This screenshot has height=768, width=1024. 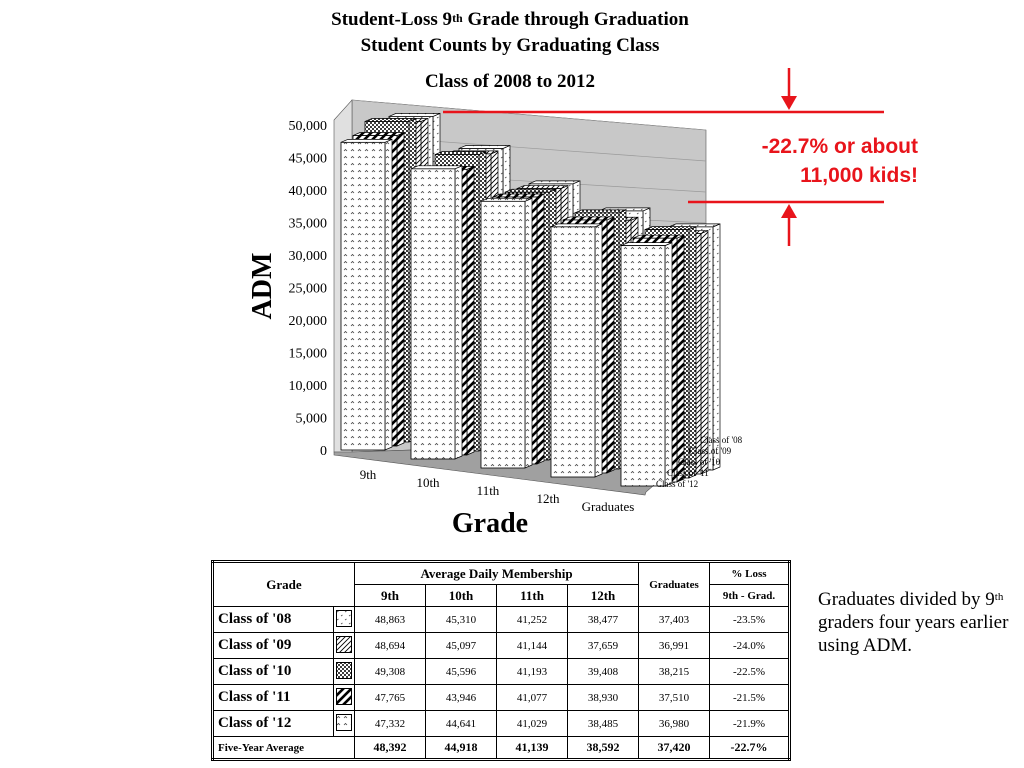 I want to click on table-cell: 41,252, so click(x=532, y=619).